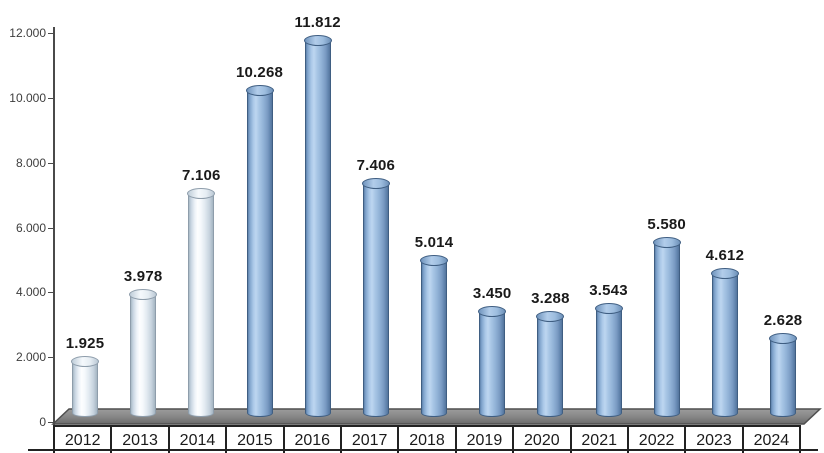 This screenshot has height=453, width=824. What do you see at coordinates (85, 343) in the screenshot?
I see `bar-value-label: 1.925` at bounding box center [85, 343].